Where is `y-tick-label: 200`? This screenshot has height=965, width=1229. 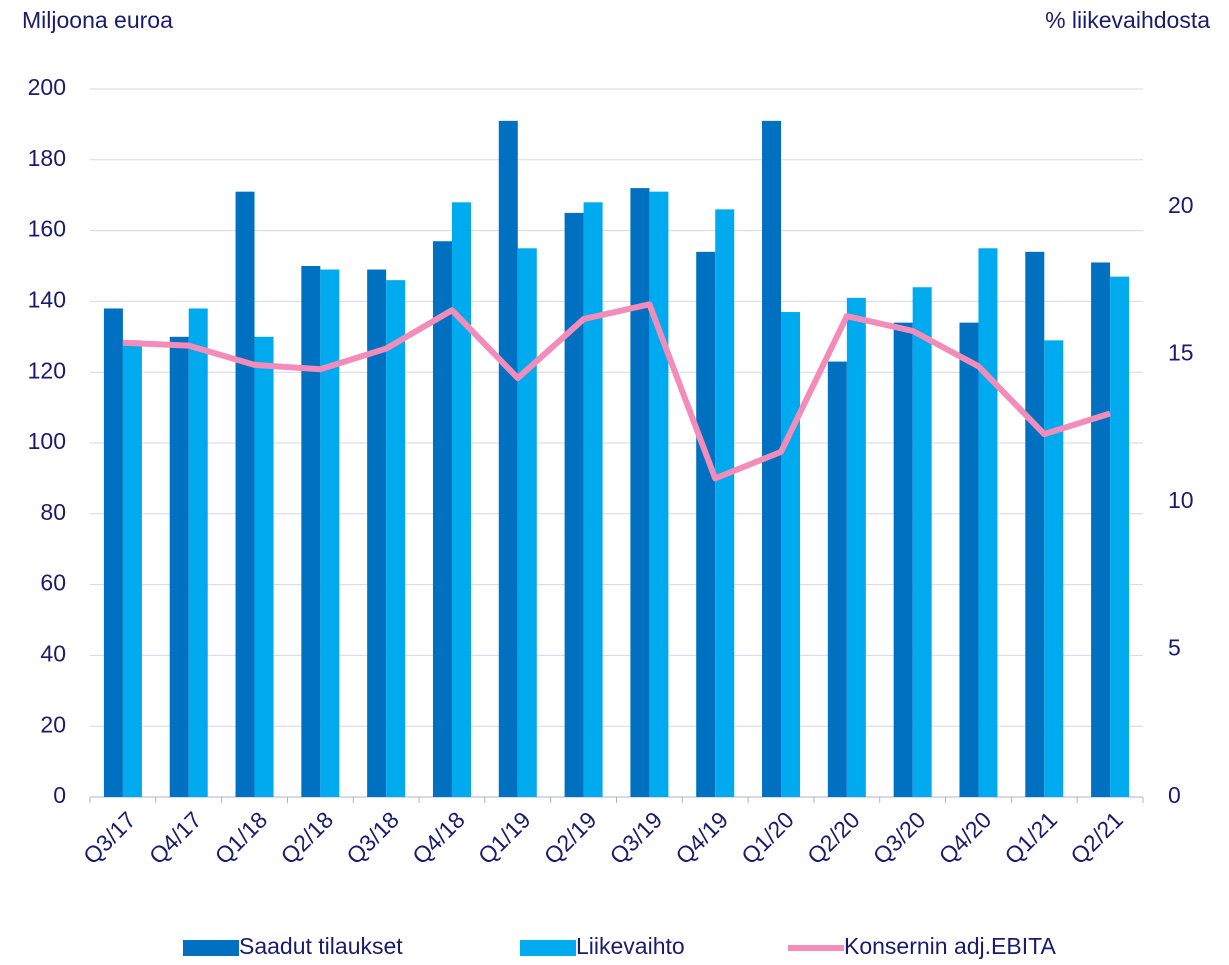 y-tick-label: 200 is located at coordinates (47, 87).